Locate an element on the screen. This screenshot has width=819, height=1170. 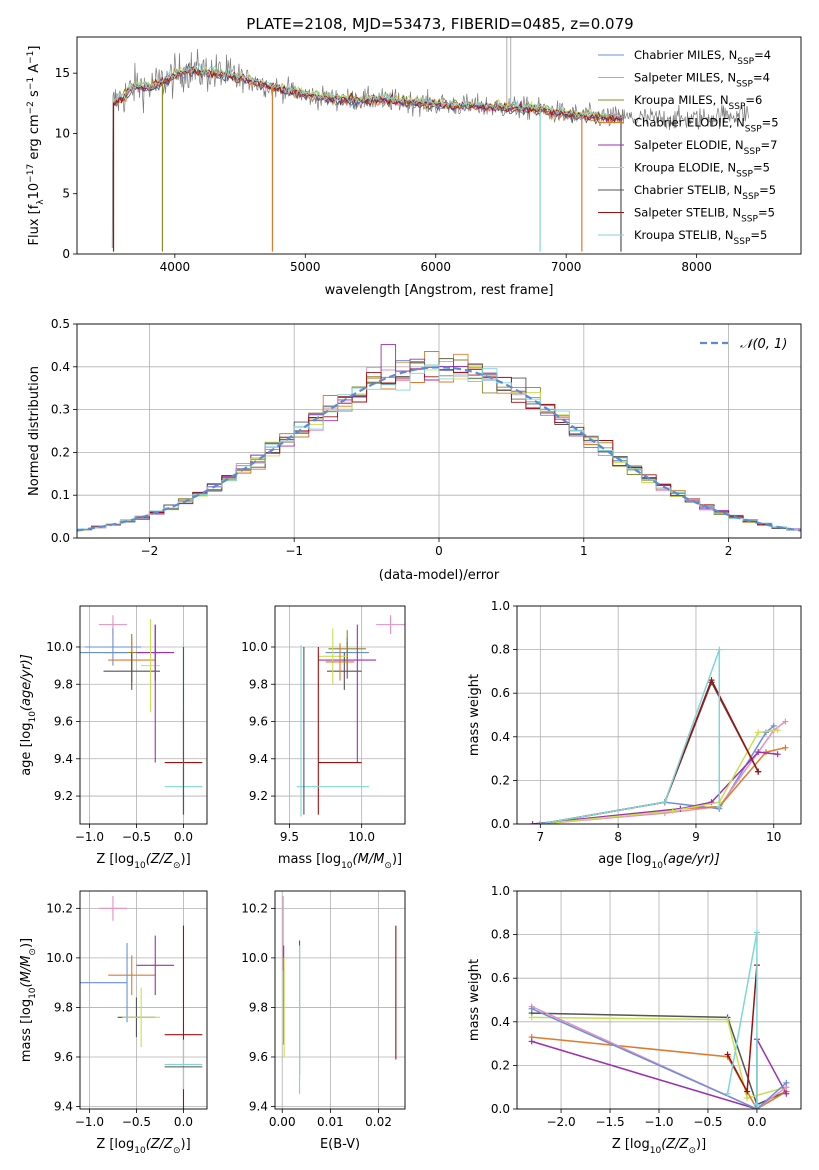
x-tick-label: 8000 is located at coordinates (696, 267).